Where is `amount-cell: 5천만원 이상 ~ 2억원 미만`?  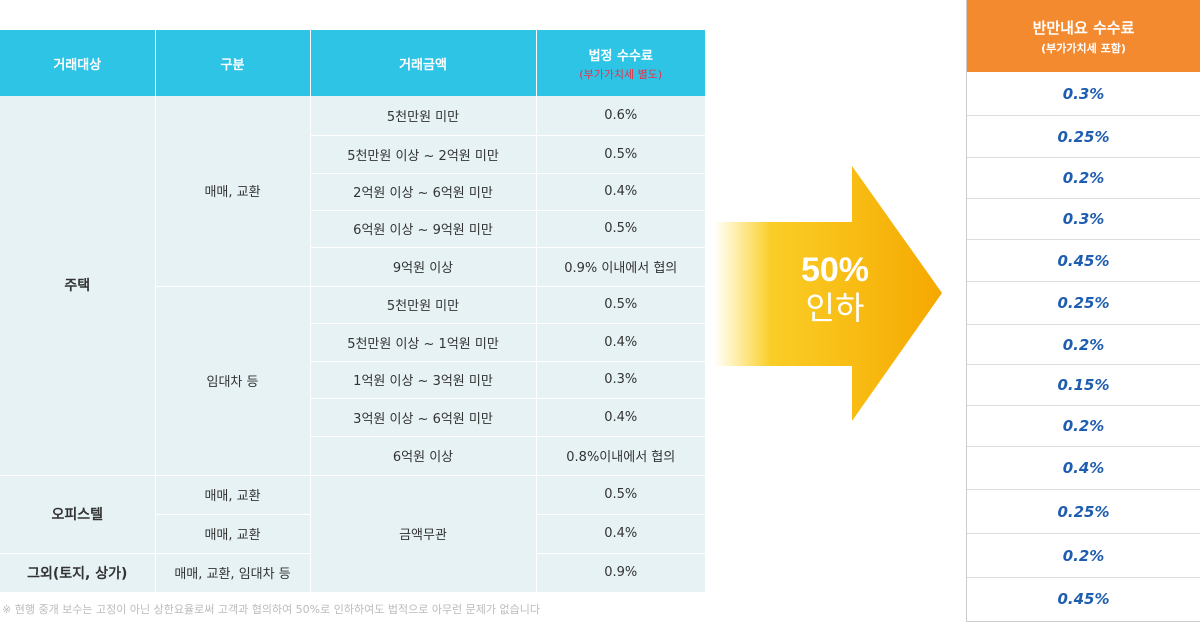
amount-cell: 5천만원 이상 ~ 2억원 미만 is located at coordinates (423, 154).